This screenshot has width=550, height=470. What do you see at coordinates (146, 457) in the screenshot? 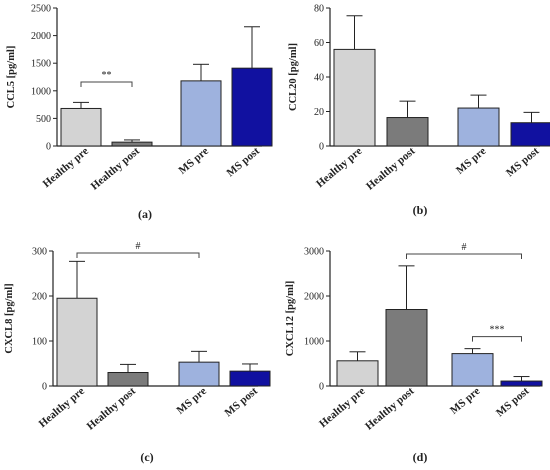
I see `panel-label-c: (c)` at bounding box center [146, 457].